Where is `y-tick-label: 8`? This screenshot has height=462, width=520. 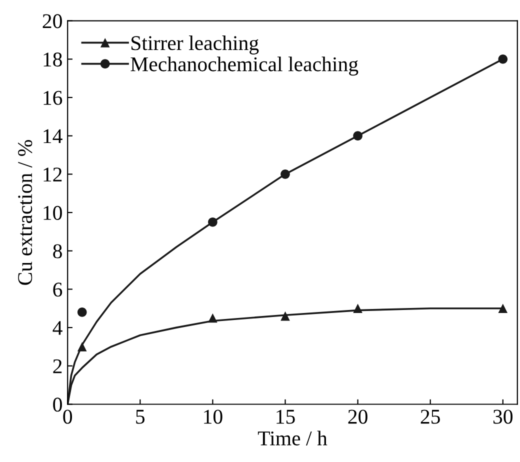 y-tick-label: 8 is located at coordinates (57, 251).